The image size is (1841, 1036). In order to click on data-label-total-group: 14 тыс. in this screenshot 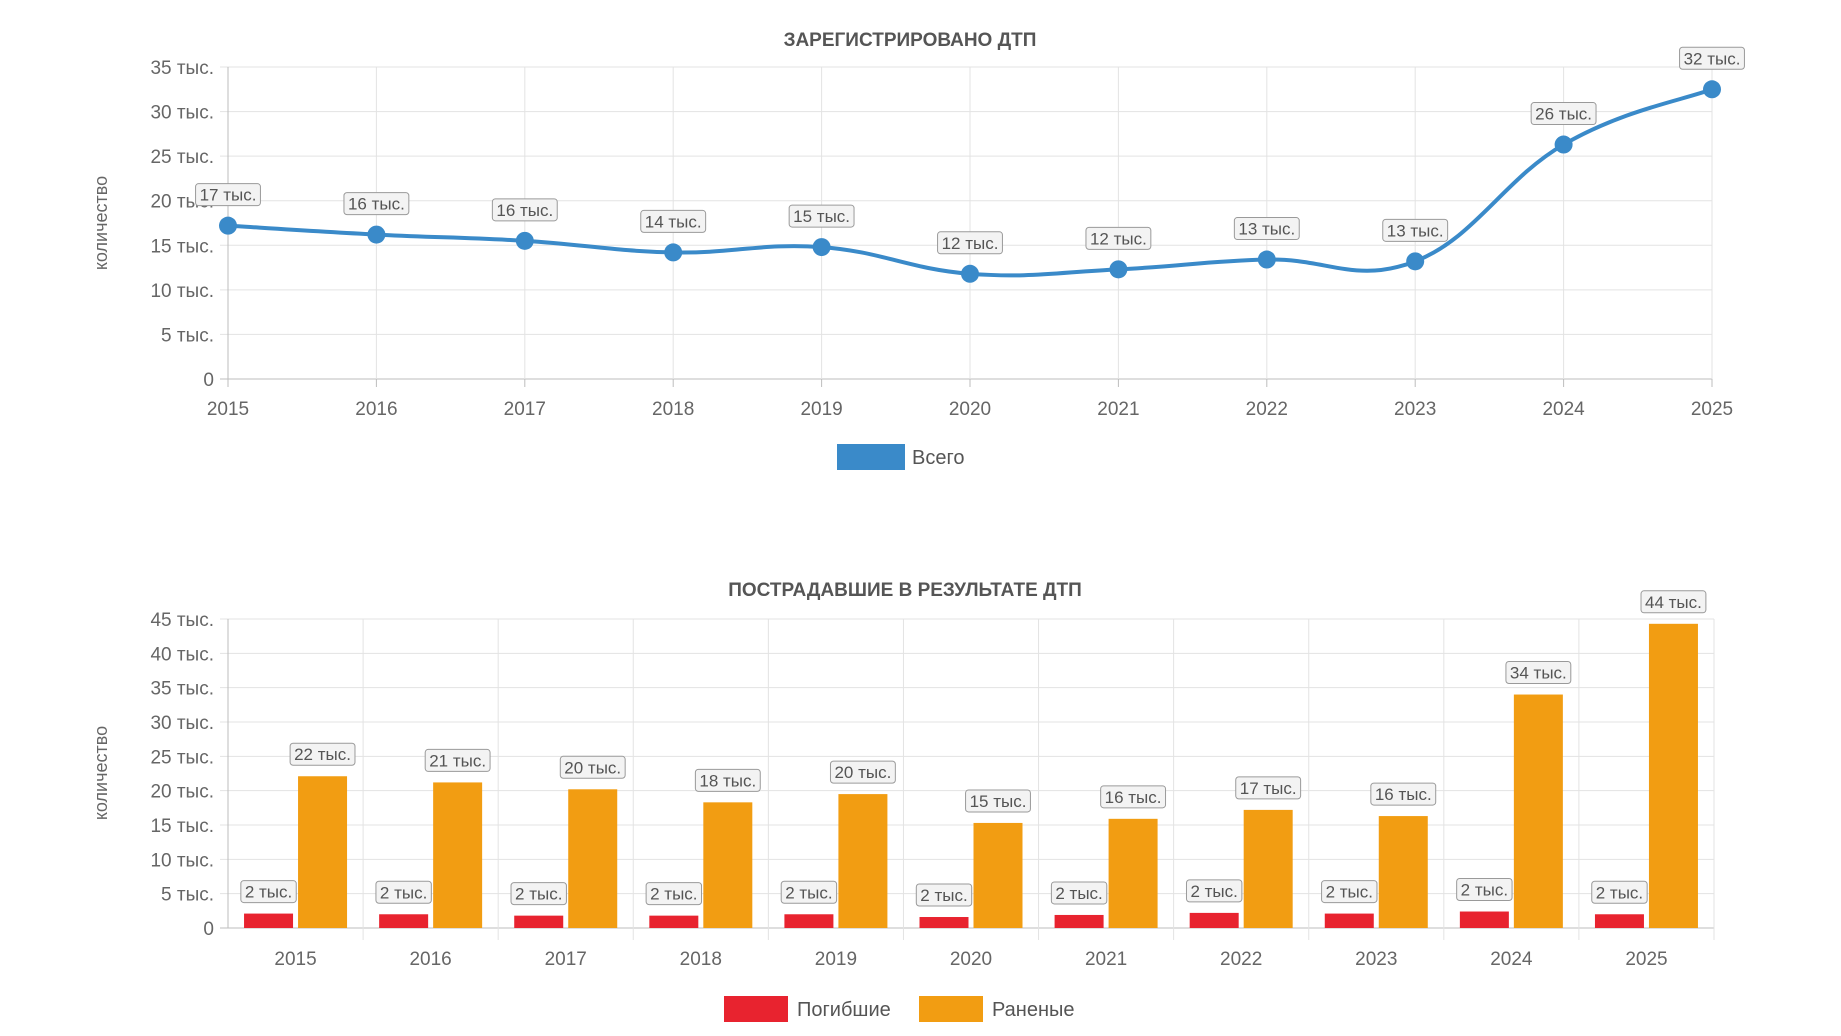, I will do `click(673, 221)`.